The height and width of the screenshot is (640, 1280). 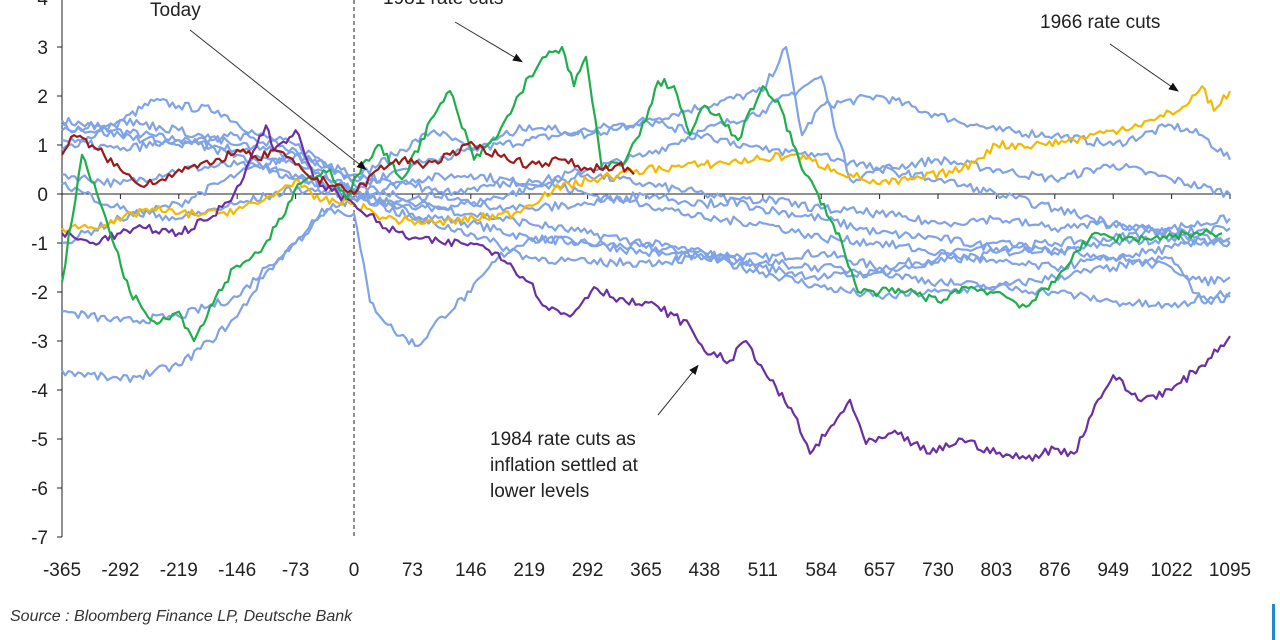 I want to click on x-tick-label: 1095, so click(x=1230, y=570).